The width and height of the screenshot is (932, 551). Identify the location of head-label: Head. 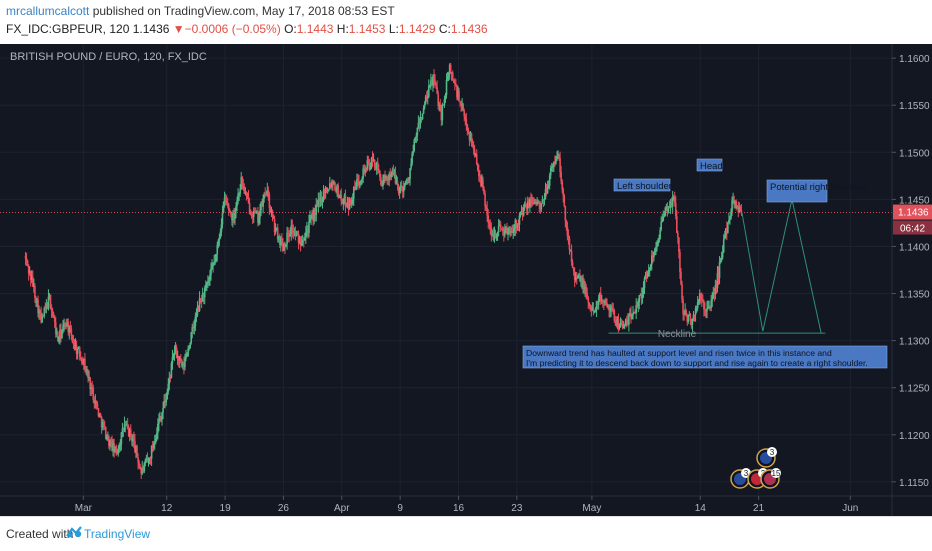
(709, 165).